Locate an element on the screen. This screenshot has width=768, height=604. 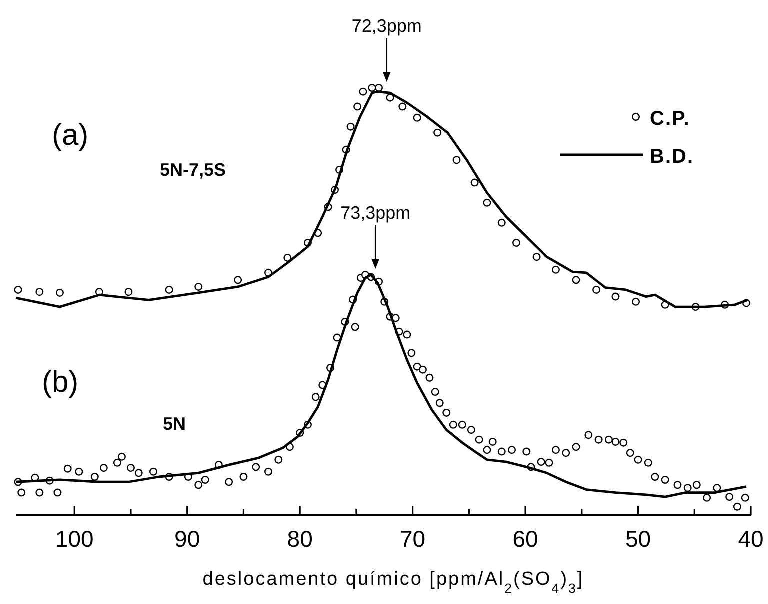
annotation: 72,3ppm is located at coordinates (387, 26).